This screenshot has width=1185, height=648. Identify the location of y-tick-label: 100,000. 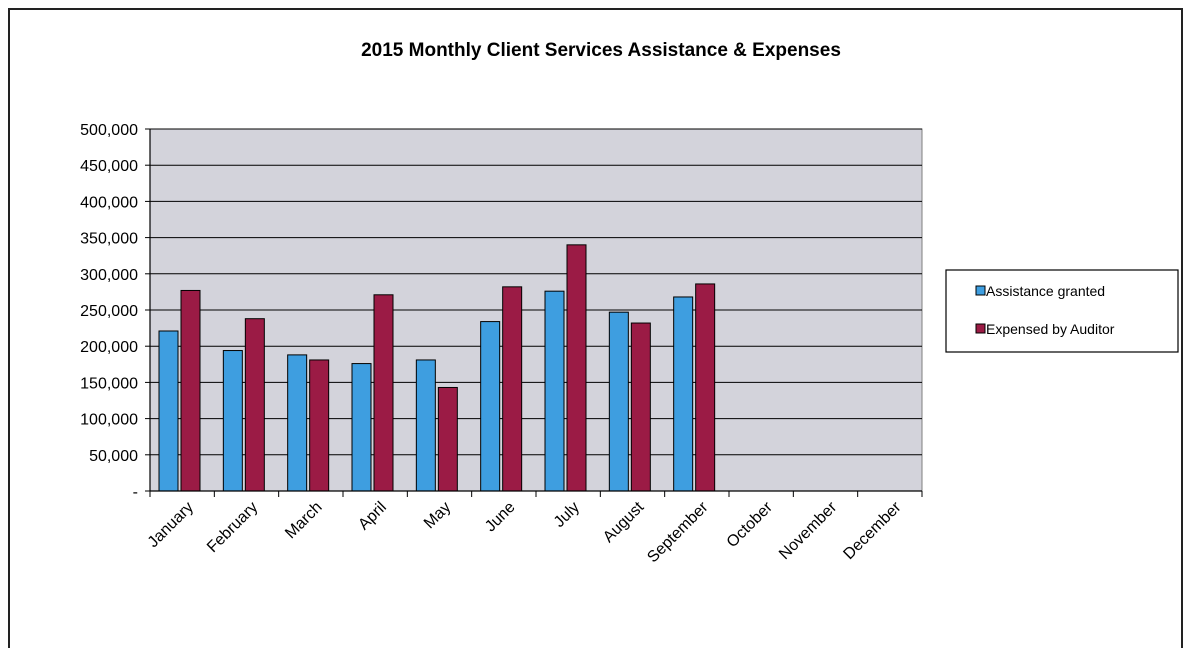
(109, 420).